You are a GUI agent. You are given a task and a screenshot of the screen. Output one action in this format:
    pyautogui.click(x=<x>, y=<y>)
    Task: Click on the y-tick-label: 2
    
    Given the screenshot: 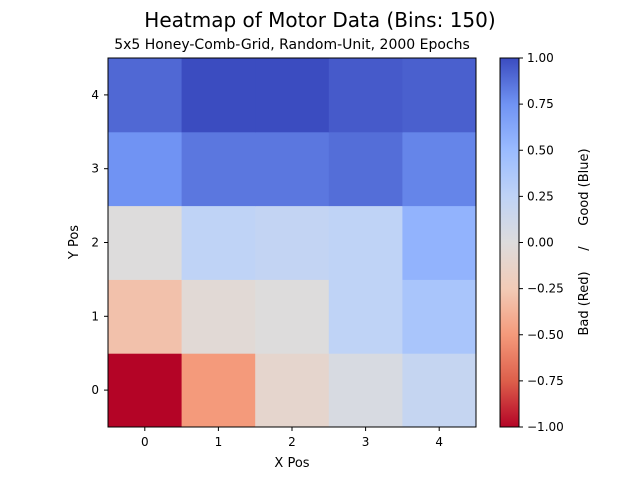 What is the action you would take?
    pyautogui.click(x=95, y=243)
    